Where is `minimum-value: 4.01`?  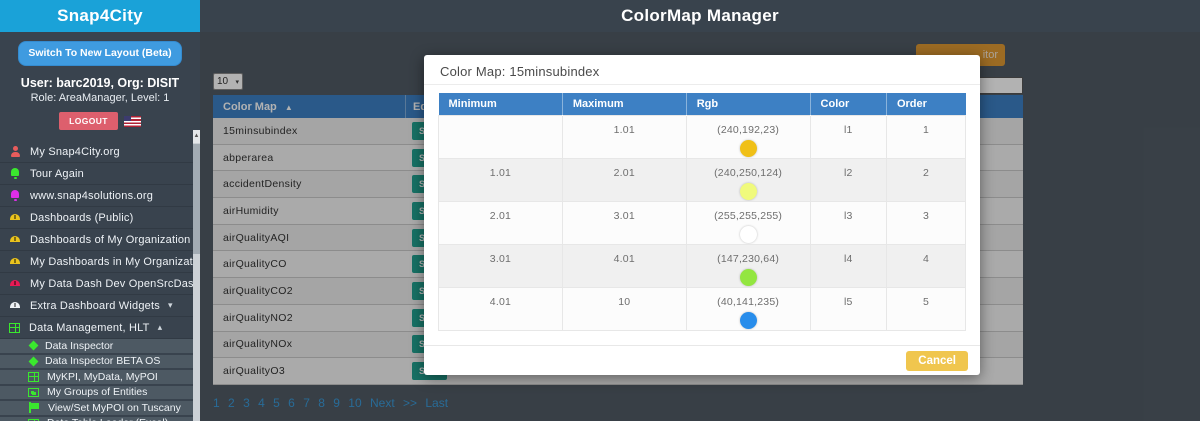
minimum-value: 4.01 is located at coordinates (500, 308).